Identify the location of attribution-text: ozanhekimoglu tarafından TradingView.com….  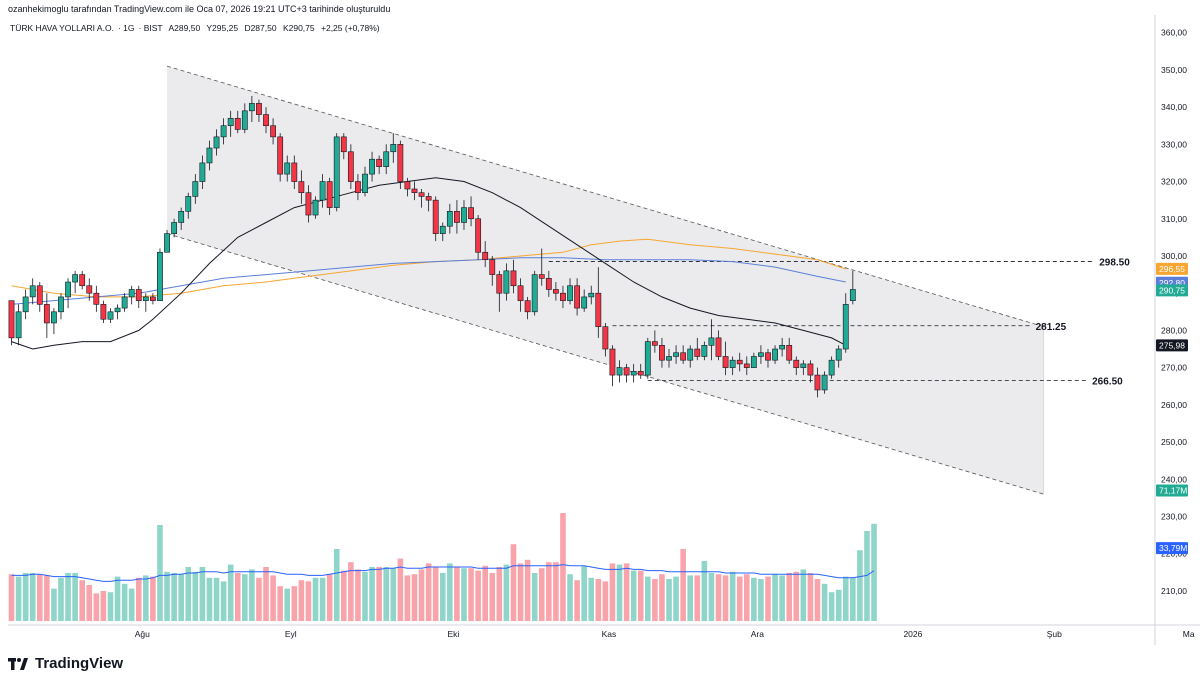
(199, 9).